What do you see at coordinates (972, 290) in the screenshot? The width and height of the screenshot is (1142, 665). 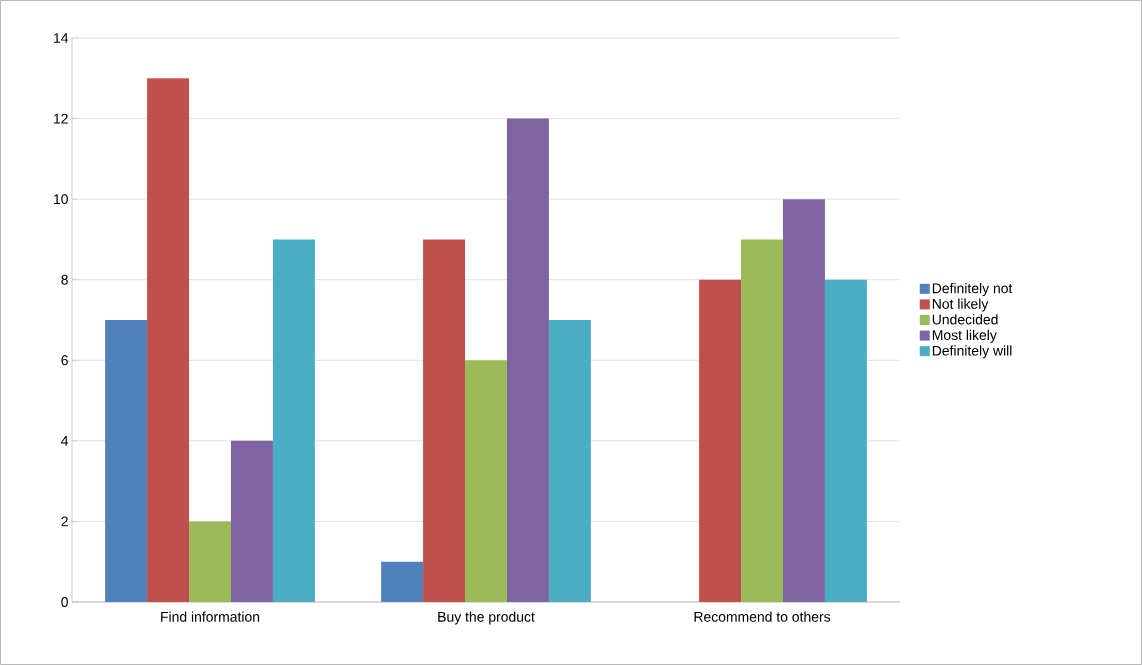 I see `legend-label: Definitely not` at bounding box center [972, 290].